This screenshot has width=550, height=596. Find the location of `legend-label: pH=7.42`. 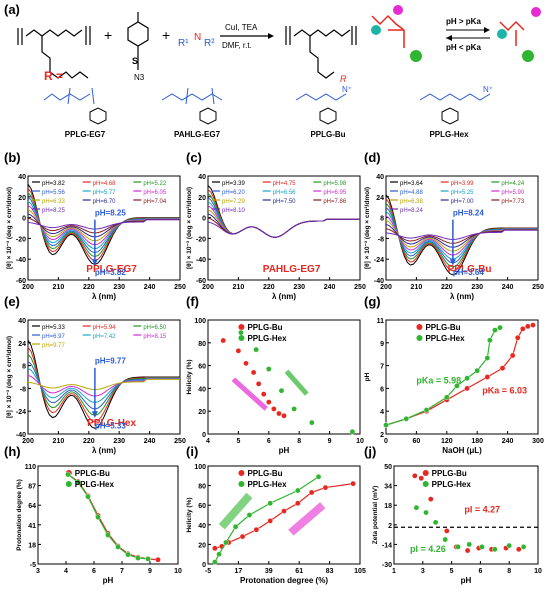

legend-label: pH=7.42 is located at coordinates (105, 337).